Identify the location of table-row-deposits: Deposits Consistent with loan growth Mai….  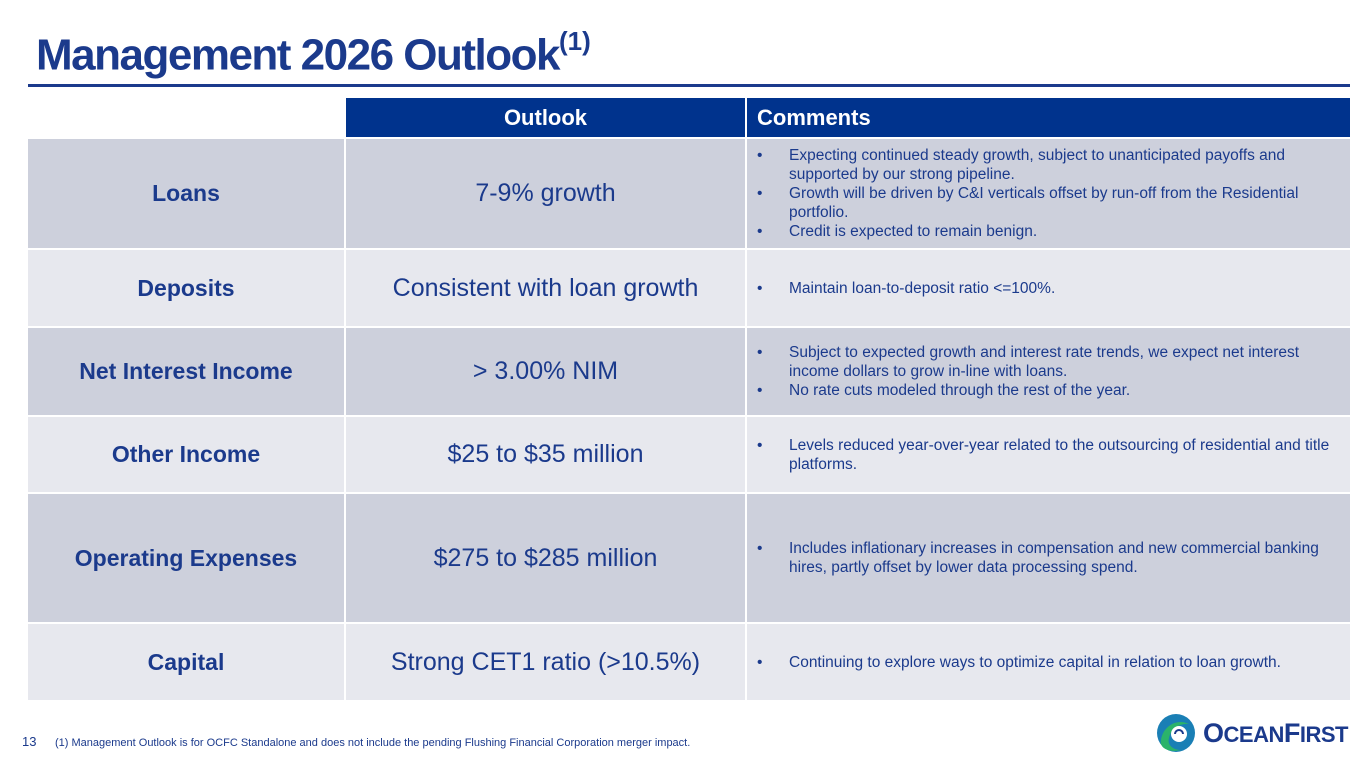
(689, 287).